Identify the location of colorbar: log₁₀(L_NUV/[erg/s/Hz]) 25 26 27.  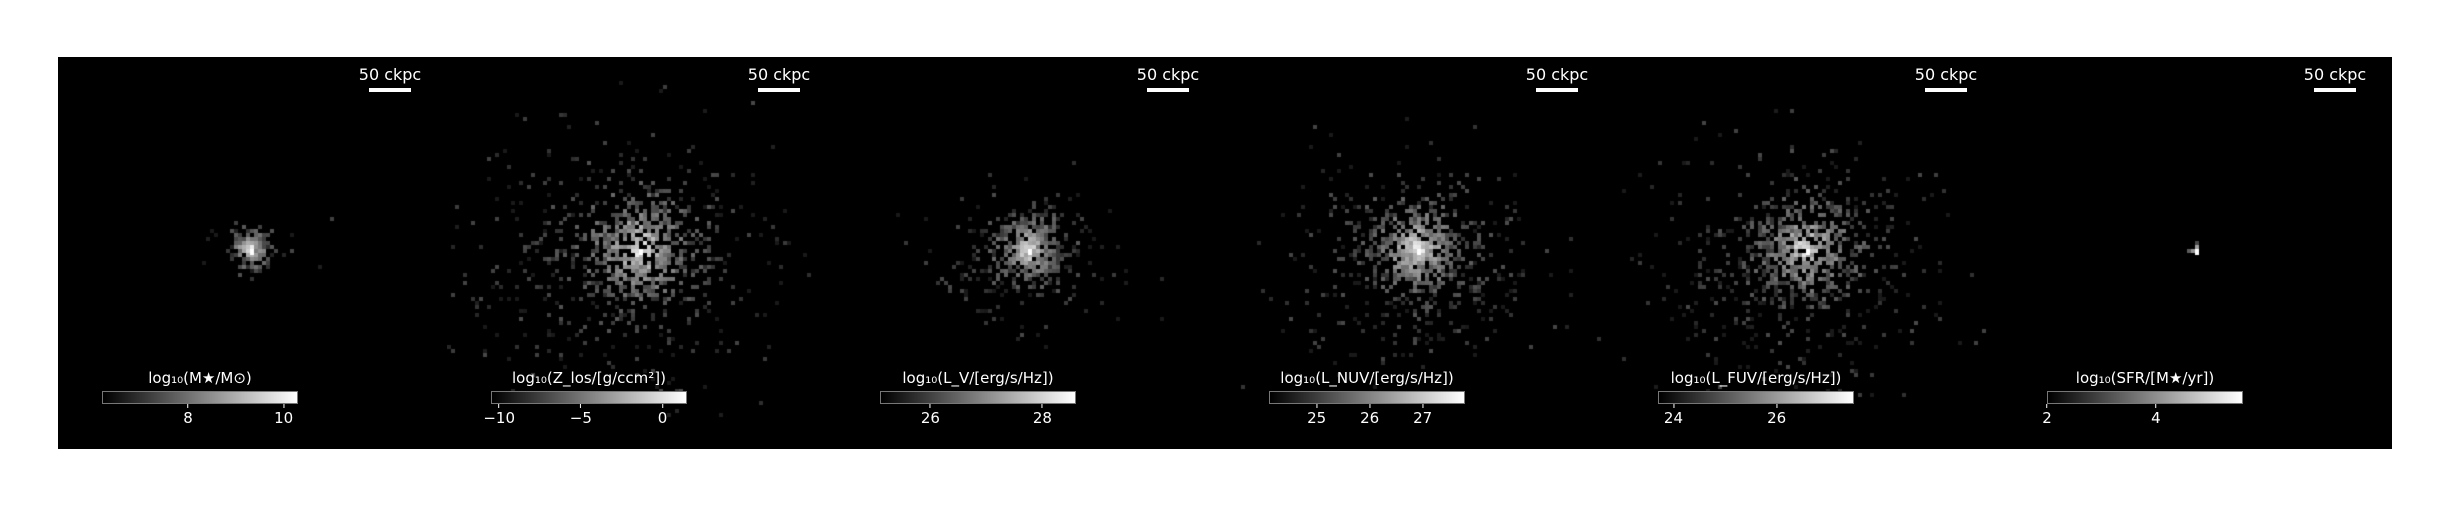
(1367, 398).